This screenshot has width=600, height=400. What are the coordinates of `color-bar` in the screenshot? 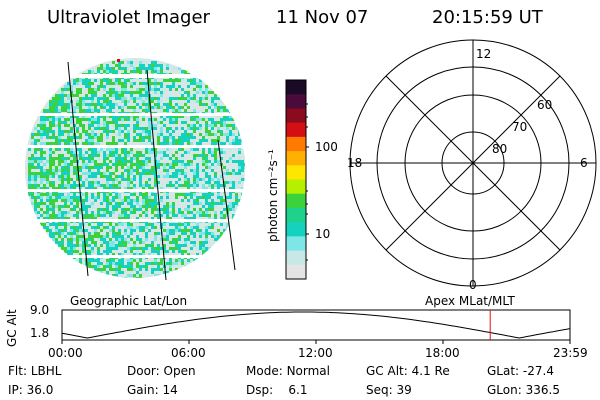 It's located at (296, 180).